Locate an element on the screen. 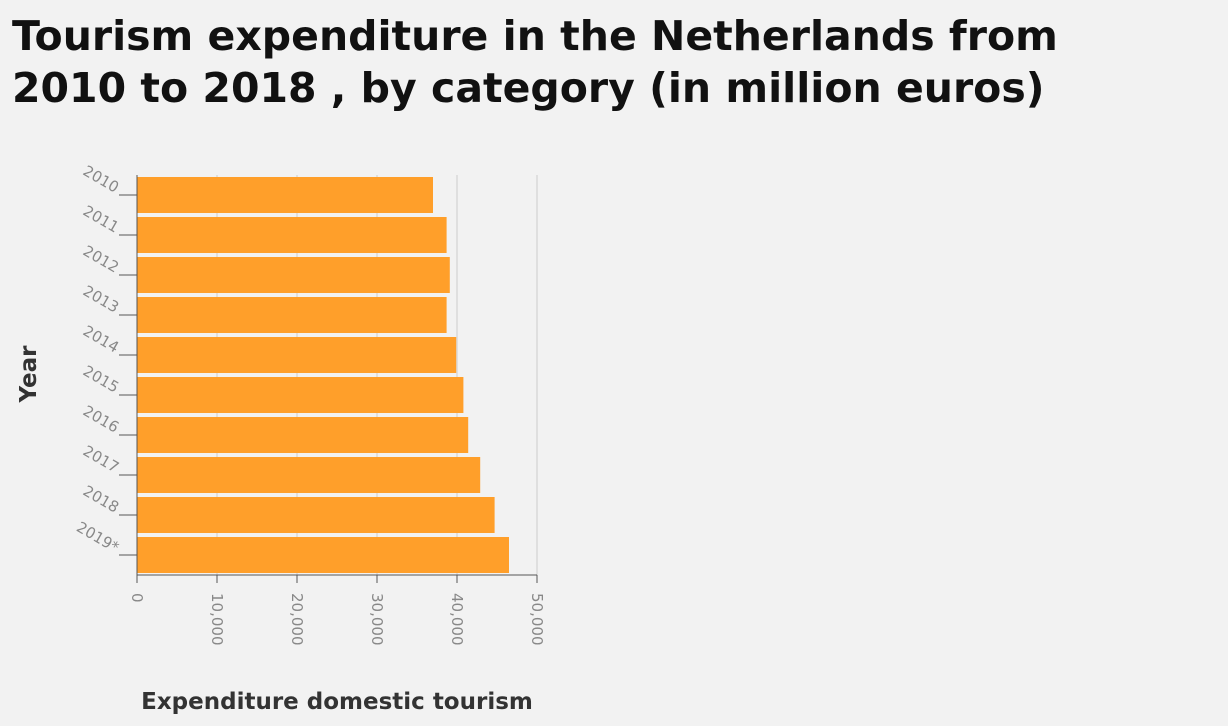 This screenshot has width=1228, height=726. y-tick-label: 2014 is located at coordinates (101, 339).